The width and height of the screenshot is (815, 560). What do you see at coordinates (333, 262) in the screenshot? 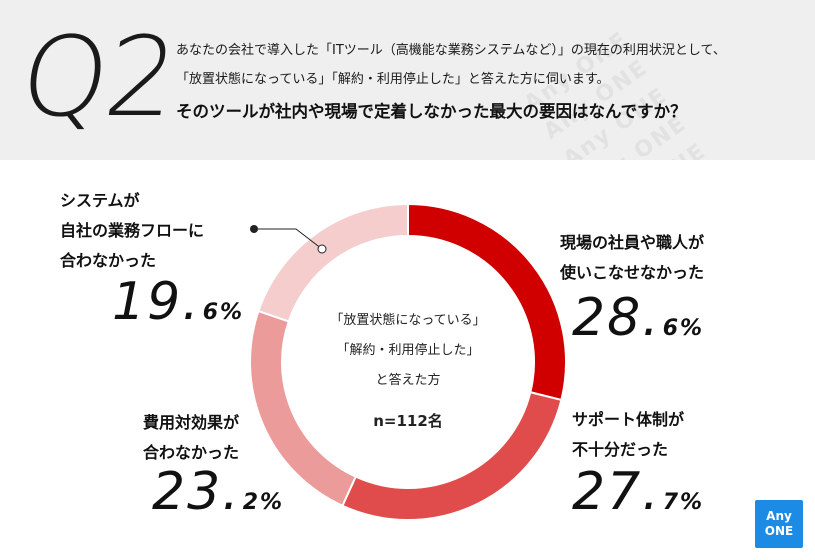
I see `slice-workflow-mismatch` at bounding box center [333, 262].